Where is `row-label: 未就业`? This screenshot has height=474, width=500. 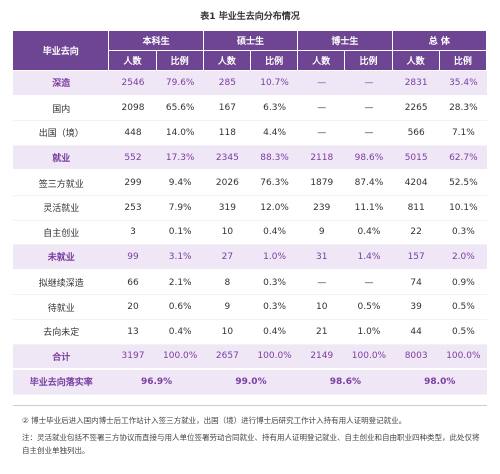 row-label: 未就业 is located at coordinates (61, 258).